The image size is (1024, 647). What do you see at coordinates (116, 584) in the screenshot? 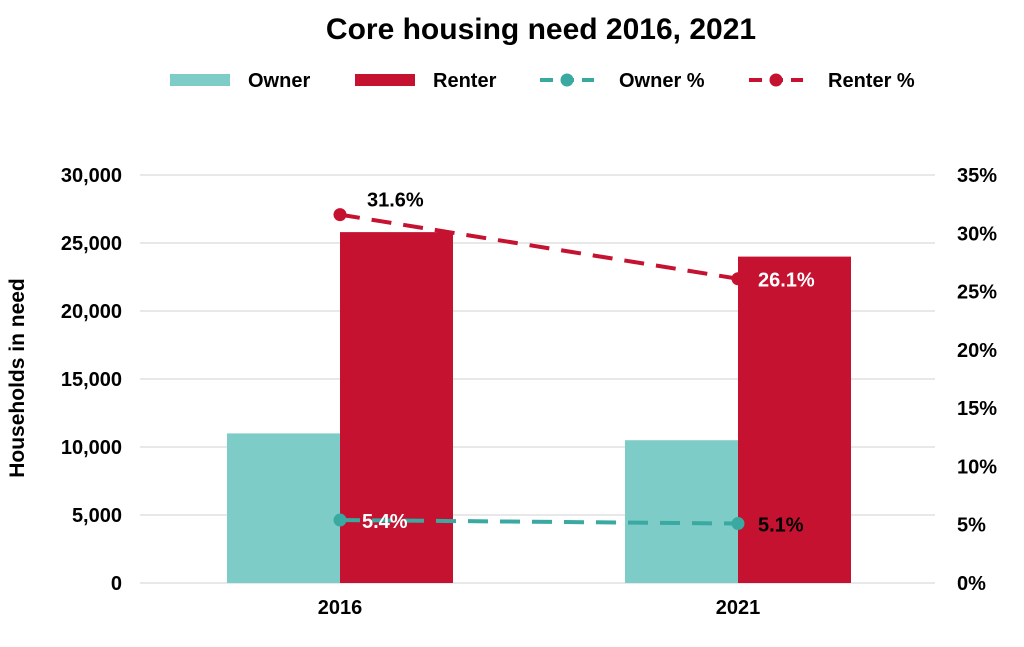
I see `y-tick-label: 0` at bounding box center [116, 584].